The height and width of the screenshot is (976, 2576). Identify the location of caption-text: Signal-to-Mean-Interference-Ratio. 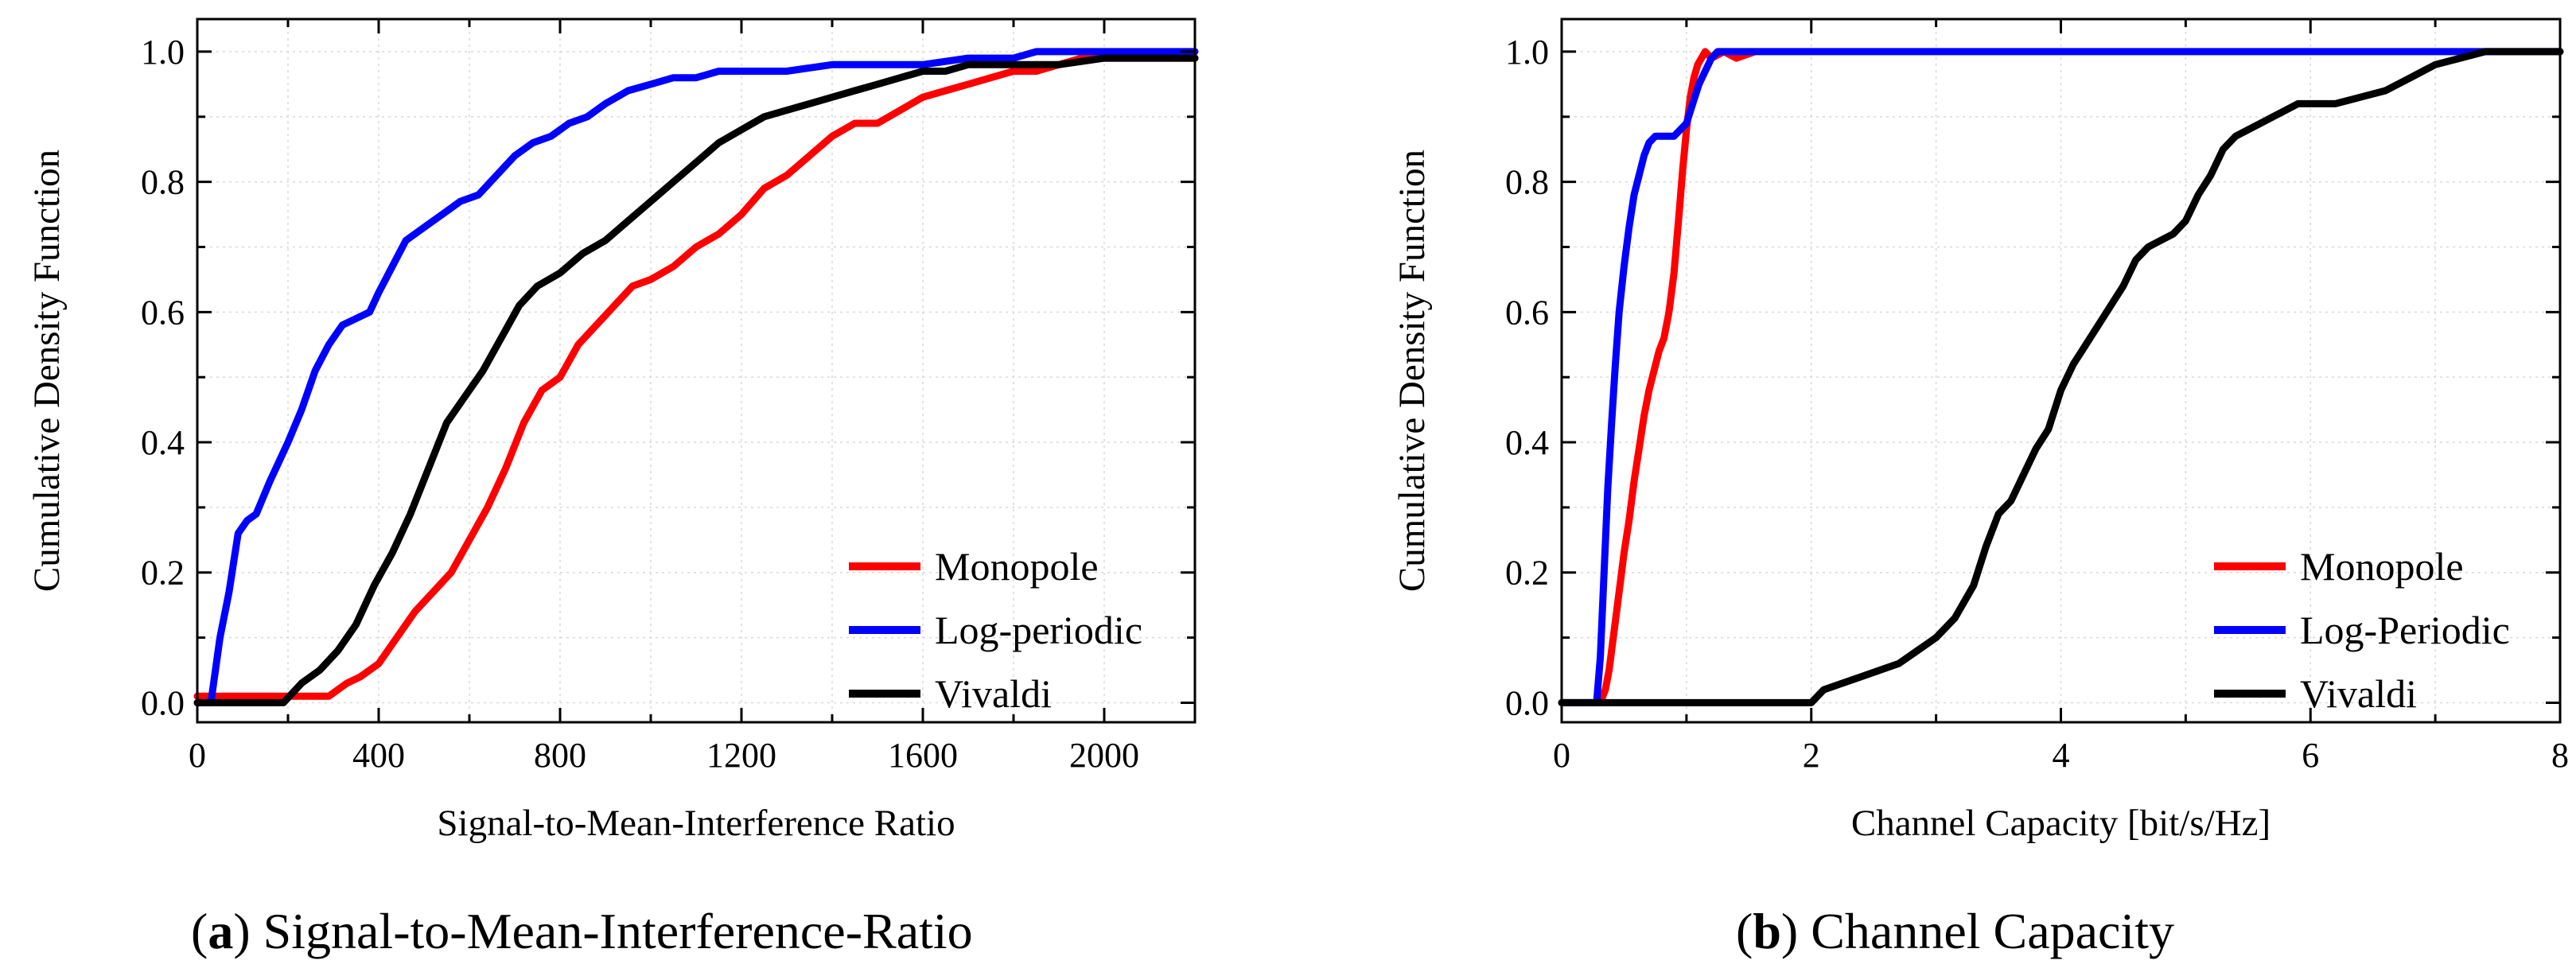
(618, 931).